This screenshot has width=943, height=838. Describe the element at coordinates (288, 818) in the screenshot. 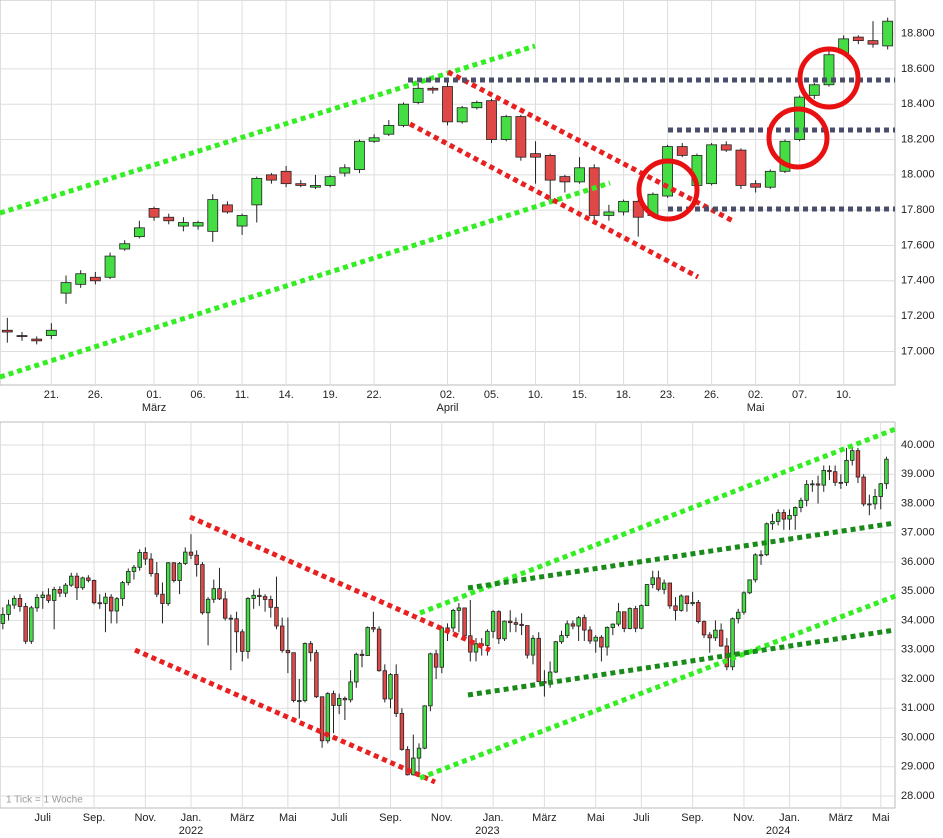

I see `x-tick-label: Mai` at that location.